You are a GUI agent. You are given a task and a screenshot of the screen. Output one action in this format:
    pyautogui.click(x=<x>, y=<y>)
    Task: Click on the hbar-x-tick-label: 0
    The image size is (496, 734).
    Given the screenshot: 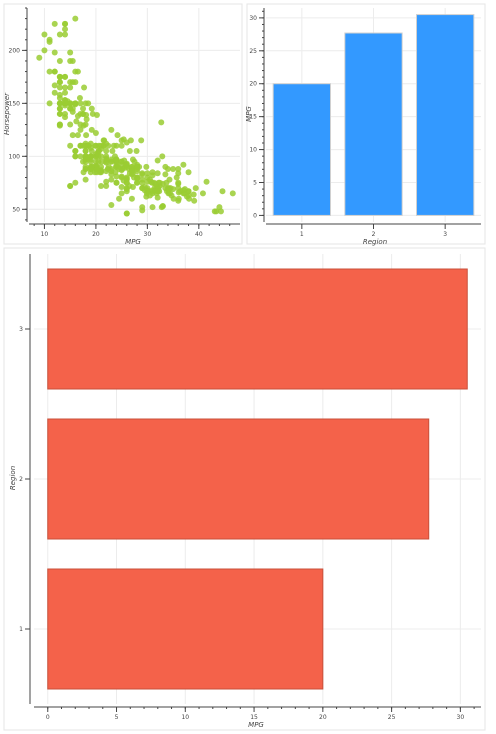 What is the action you would take?
    pyautogui.click(x=48, y=717)
    